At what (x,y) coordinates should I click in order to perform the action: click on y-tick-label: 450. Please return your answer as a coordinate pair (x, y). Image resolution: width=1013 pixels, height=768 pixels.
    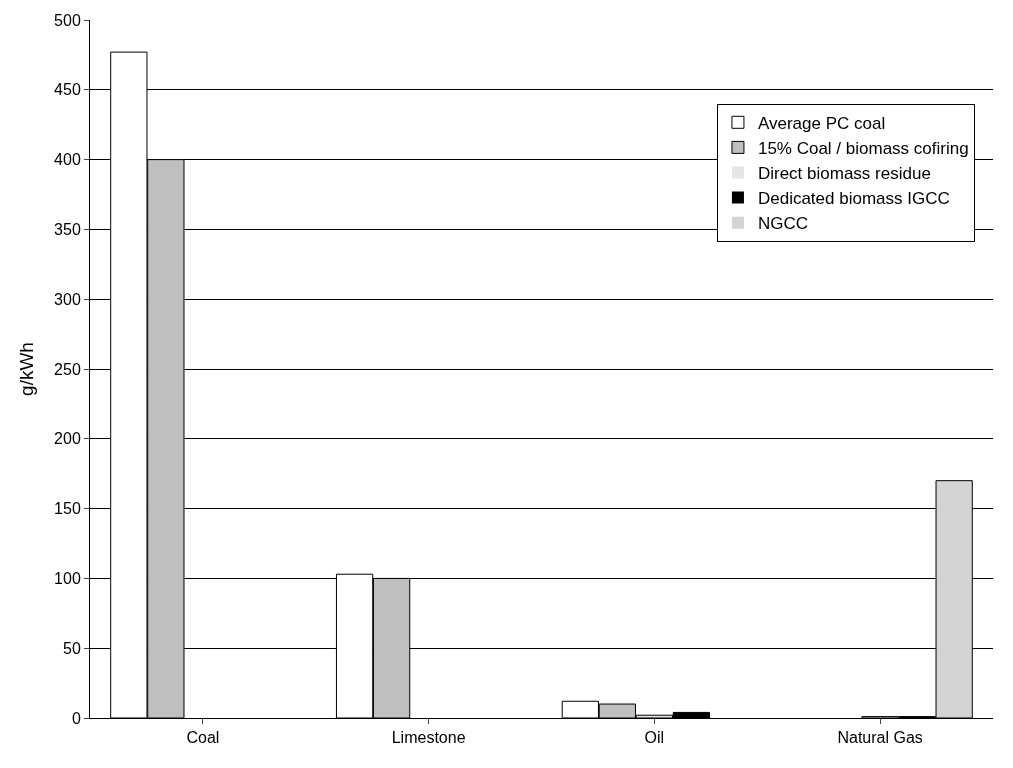
    Looking at the image, I should click on (67, 90).